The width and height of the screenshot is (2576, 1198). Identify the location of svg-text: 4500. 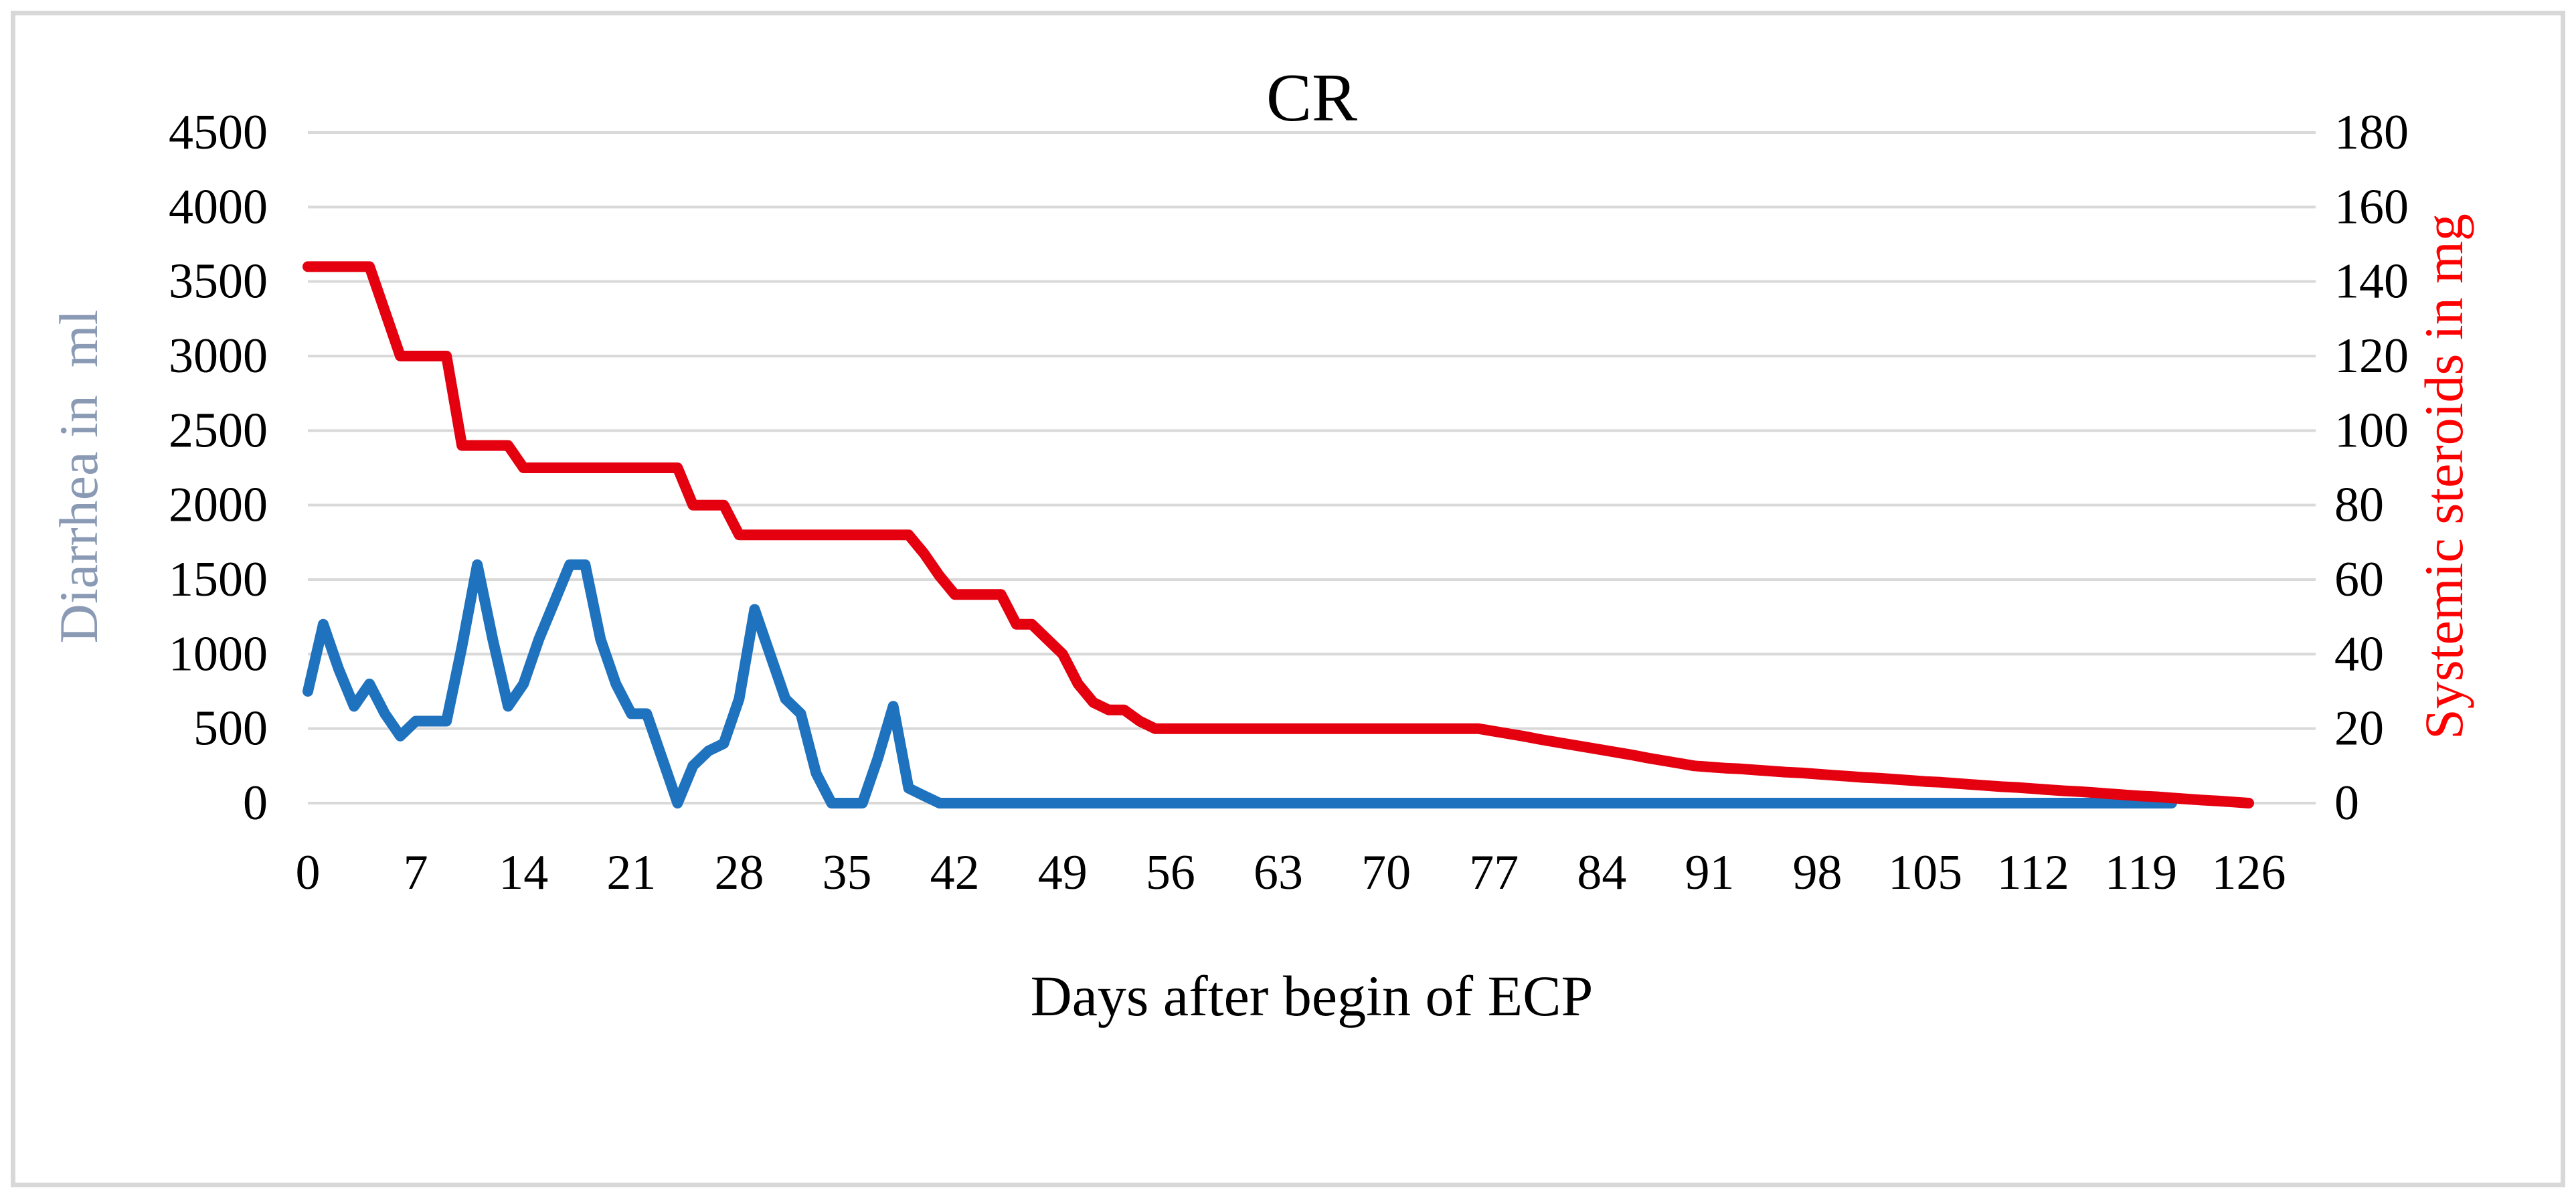
(218, 132).